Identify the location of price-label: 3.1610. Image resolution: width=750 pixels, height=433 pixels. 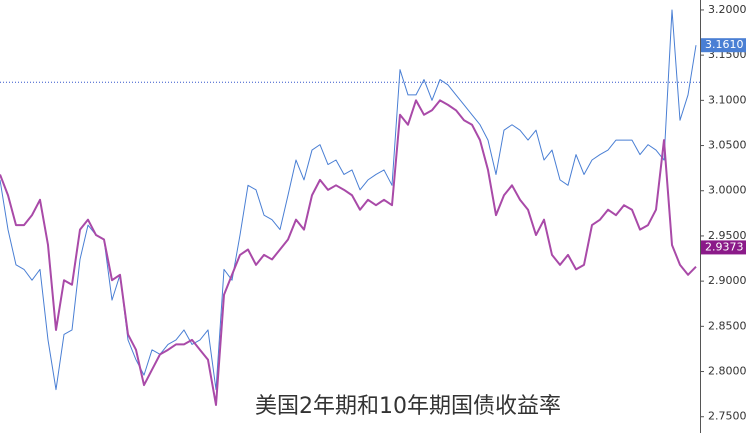
(724, 44).